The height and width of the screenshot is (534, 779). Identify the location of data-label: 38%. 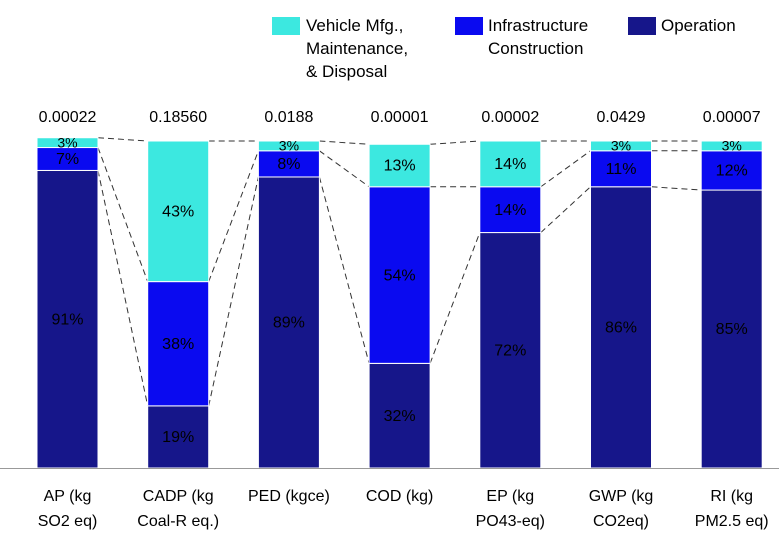
(178, 344).